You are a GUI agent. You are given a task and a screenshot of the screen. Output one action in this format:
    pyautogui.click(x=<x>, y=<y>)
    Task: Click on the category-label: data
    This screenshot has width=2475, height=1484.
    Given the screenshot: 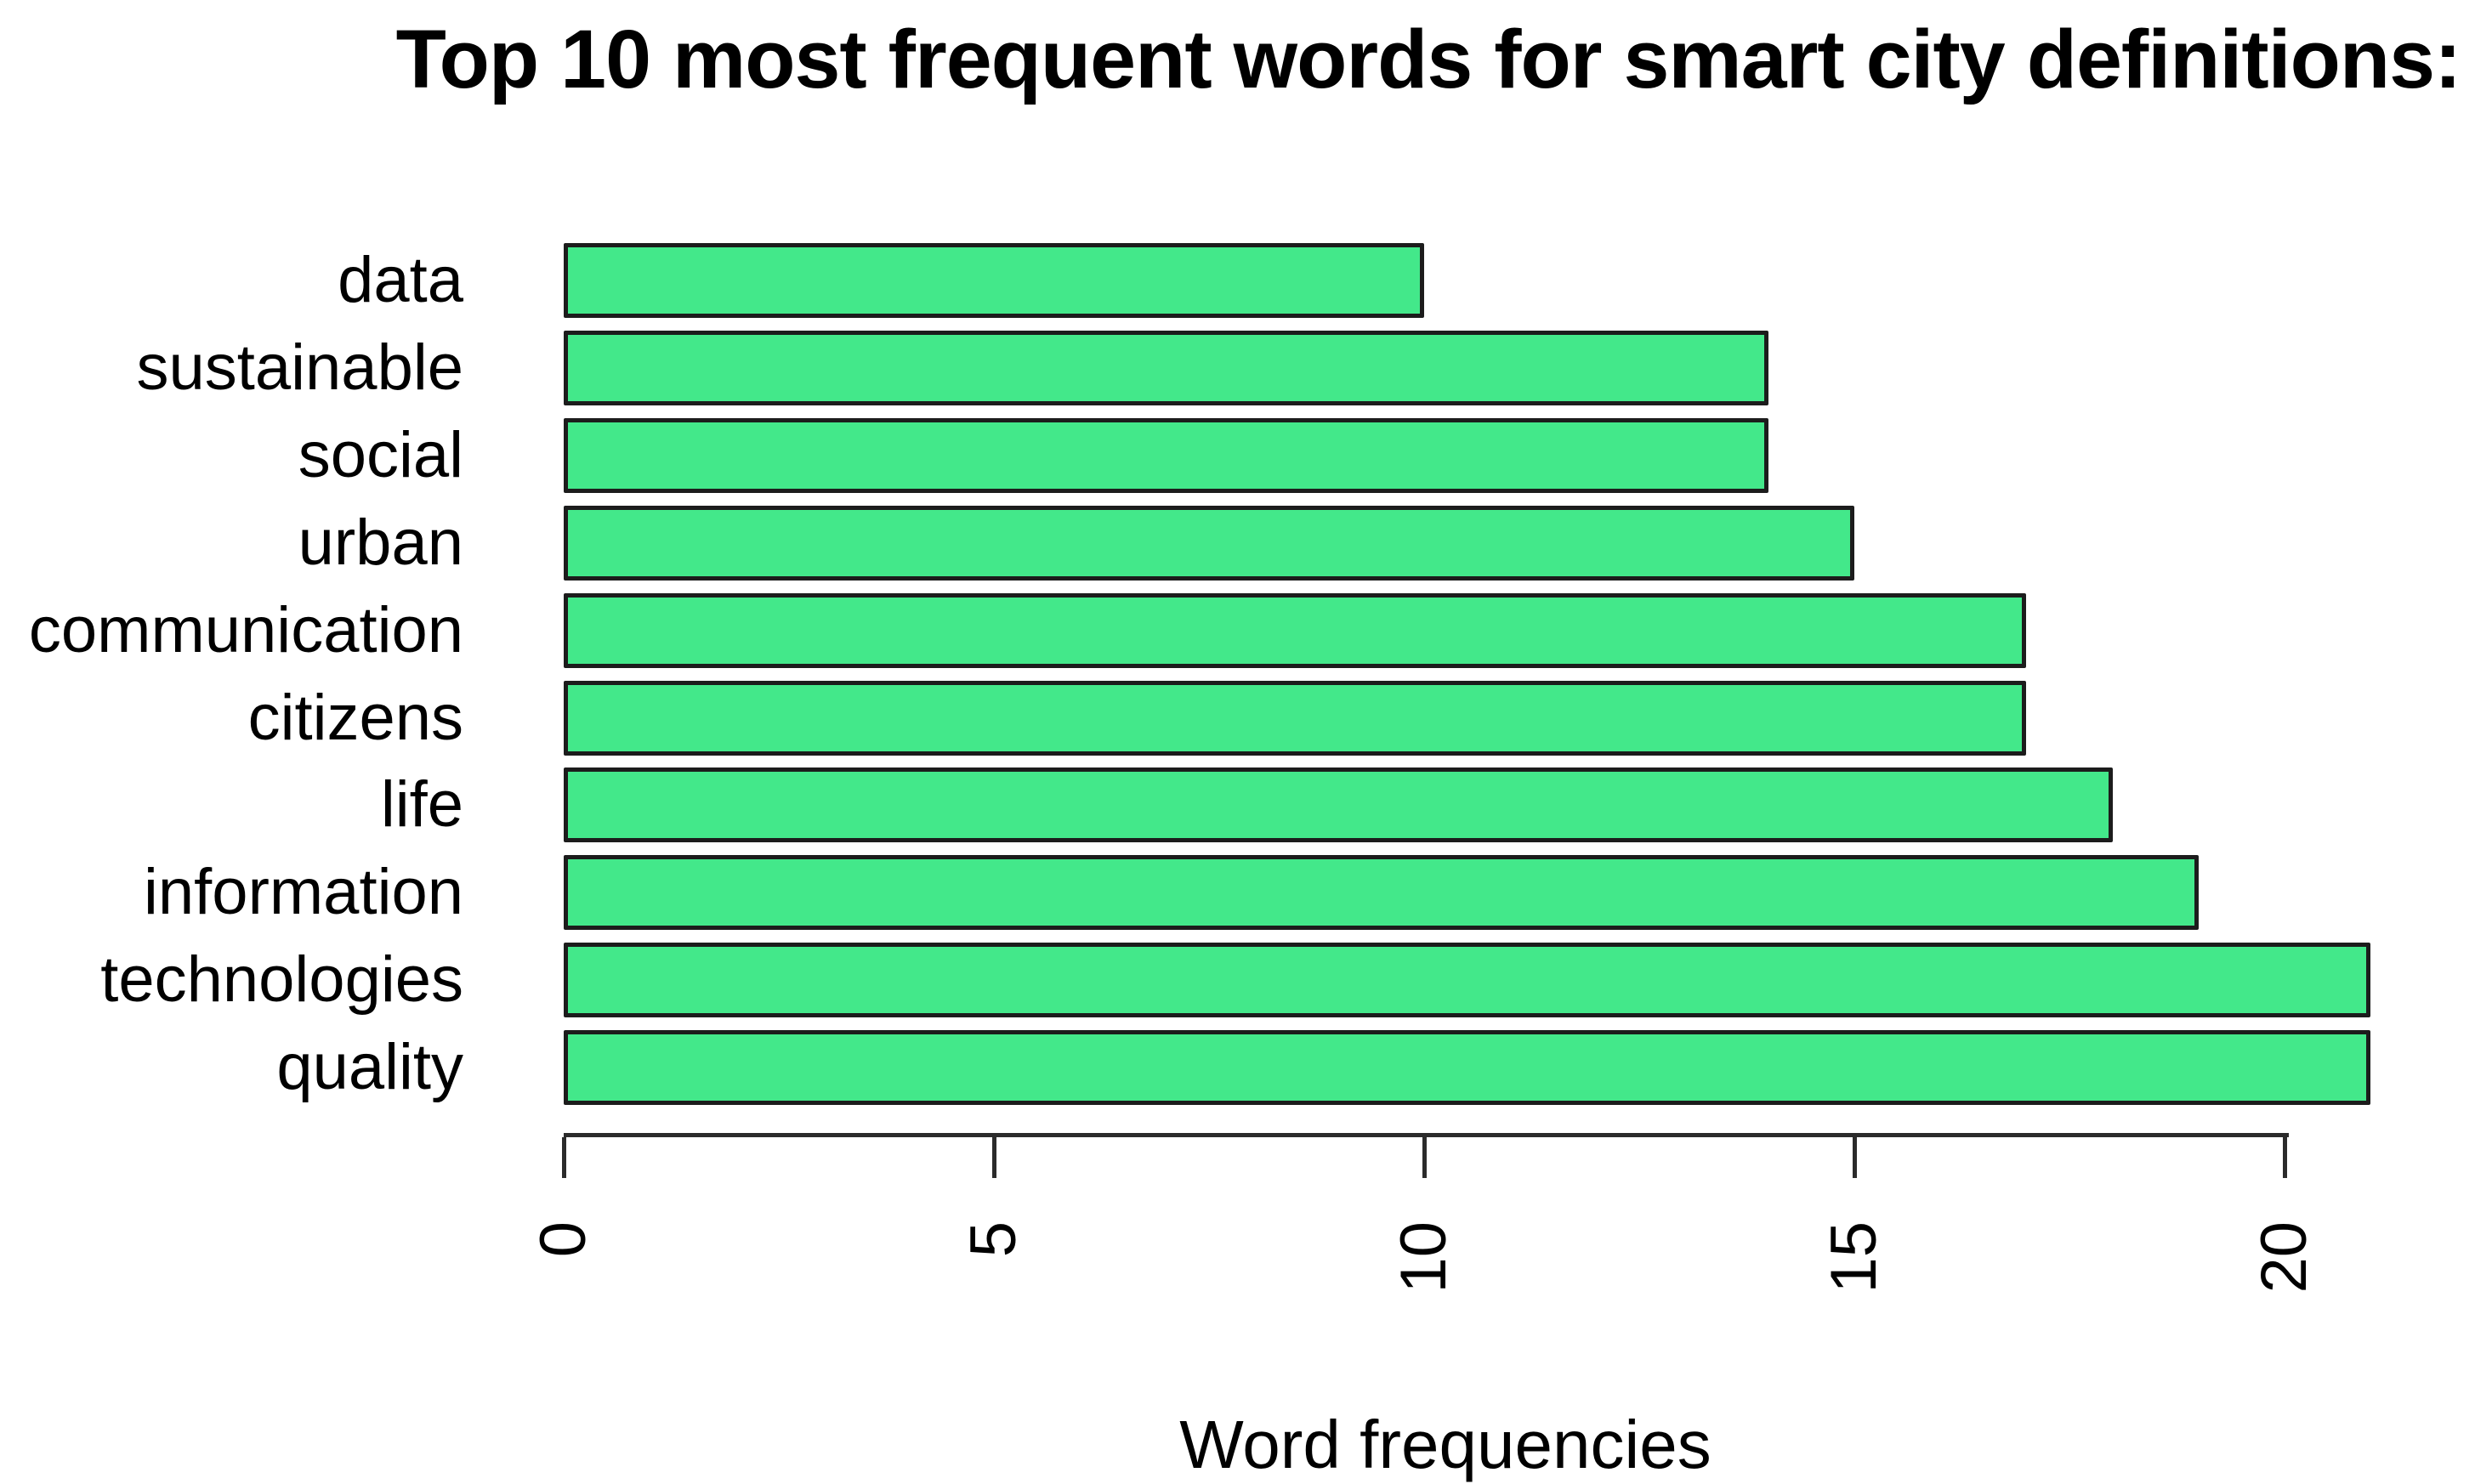 What is the action you would take?
    pyautogui.click(x=400, y=280)
    